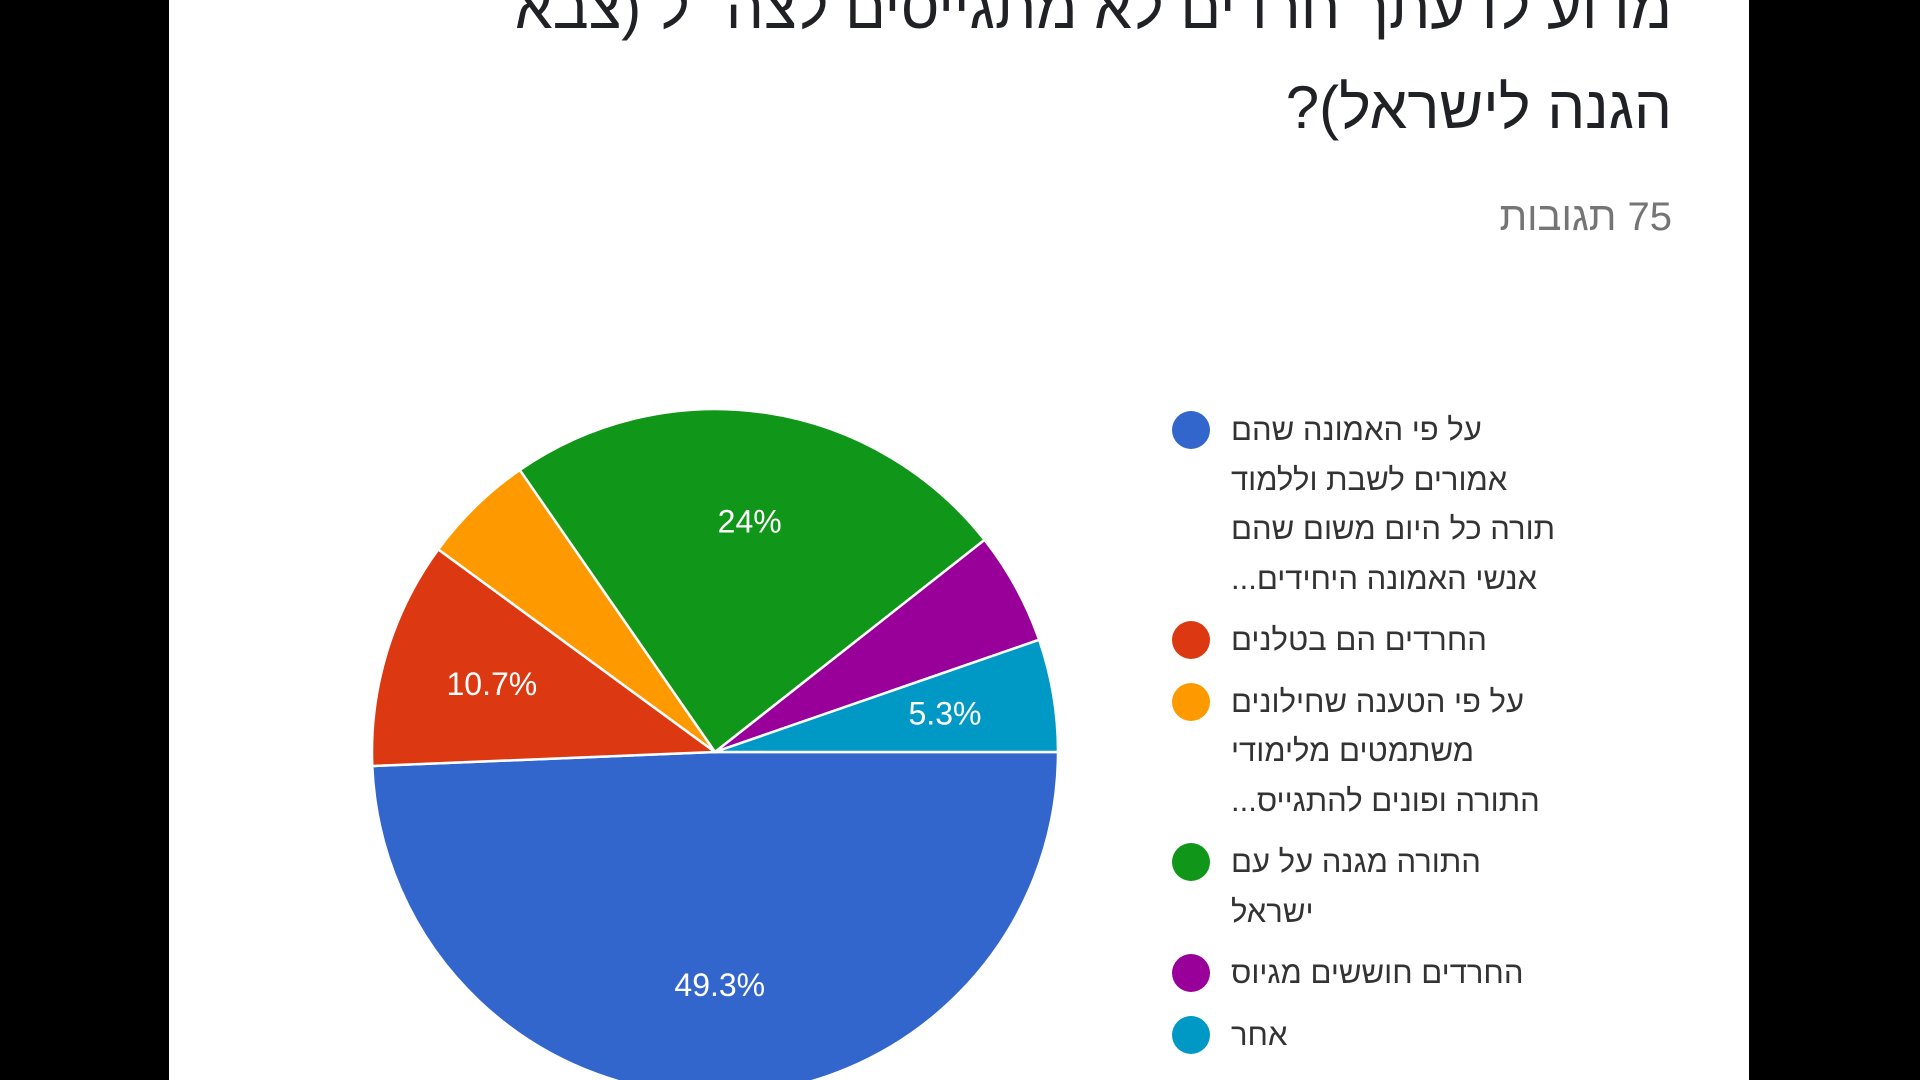  Describe the element at coordinates (1377, 701) in the screenshot. I see `legend-label-line: על פי הטענה שחילונים` at that location.